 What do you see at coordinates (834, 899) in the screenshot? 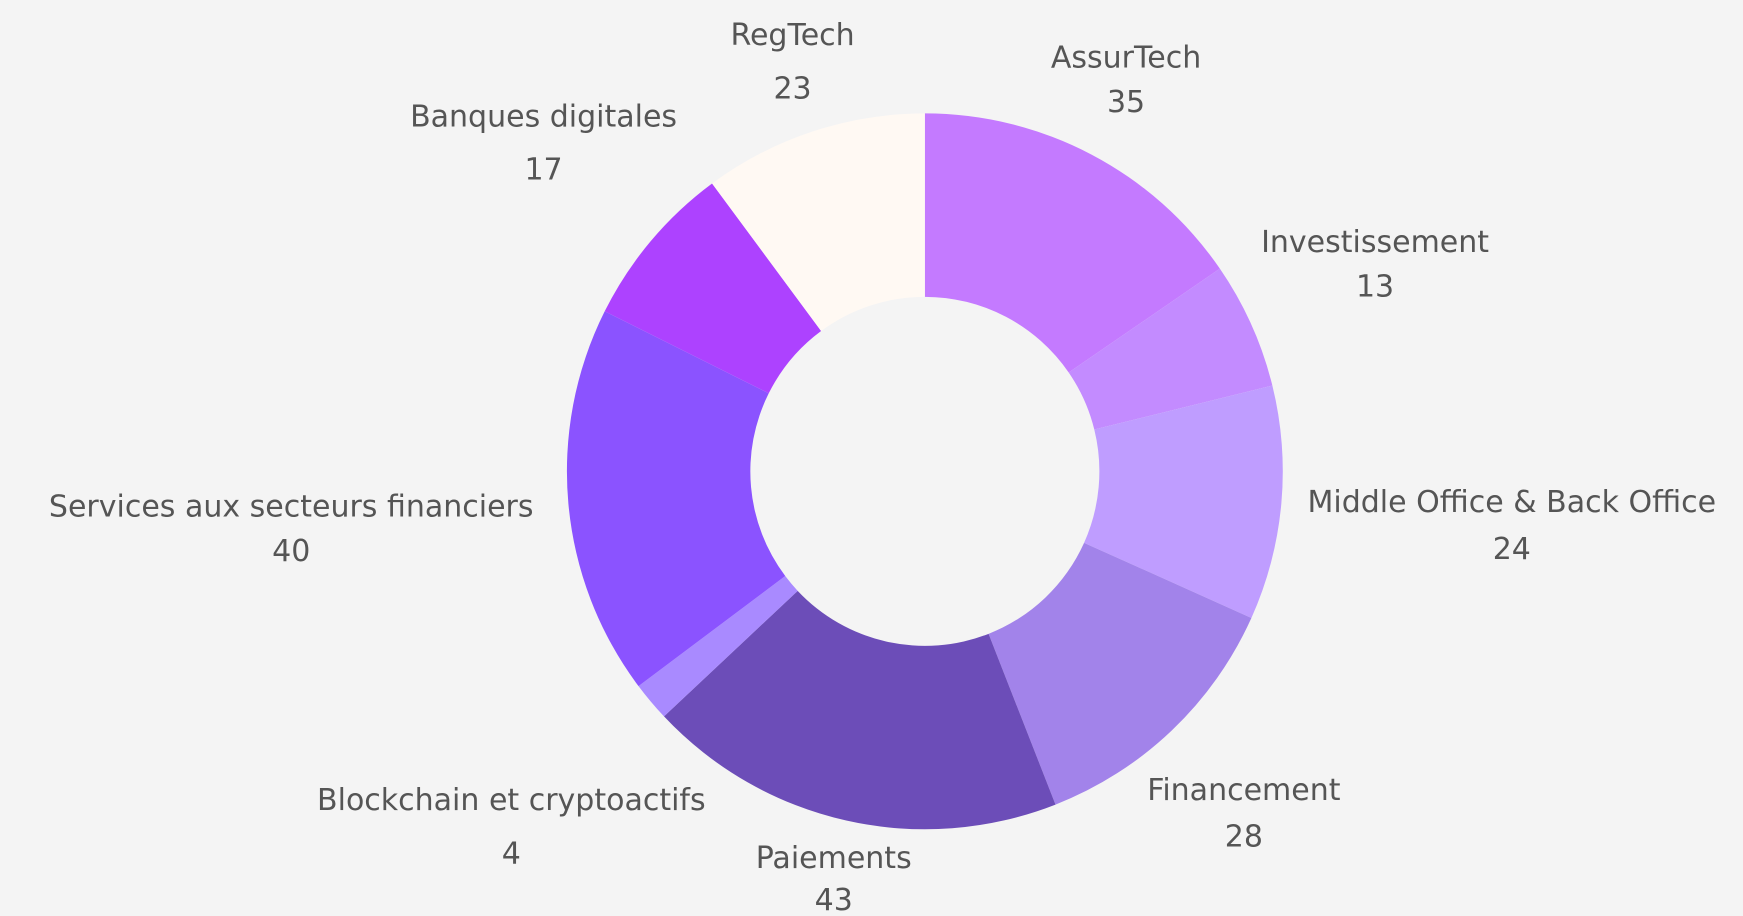
I see `slice-value: 43` at bounding box center [834, 899].